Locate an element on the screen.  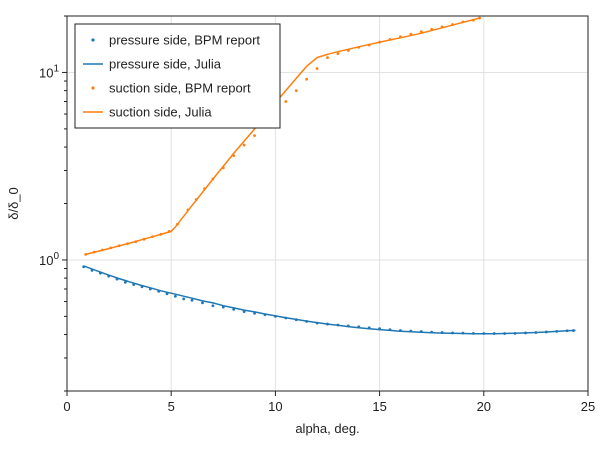
legend-entry-label: pressure side, BPM report is located at coordinates (184, 40).